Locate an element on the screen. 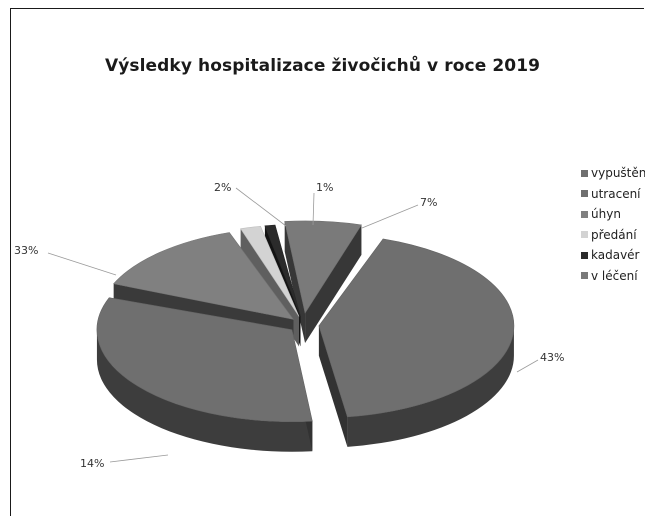 Image resolution: width=645 pixels, height=517 pixels. pie-slice-top-vypuštění is located at coordinates (416, 328).